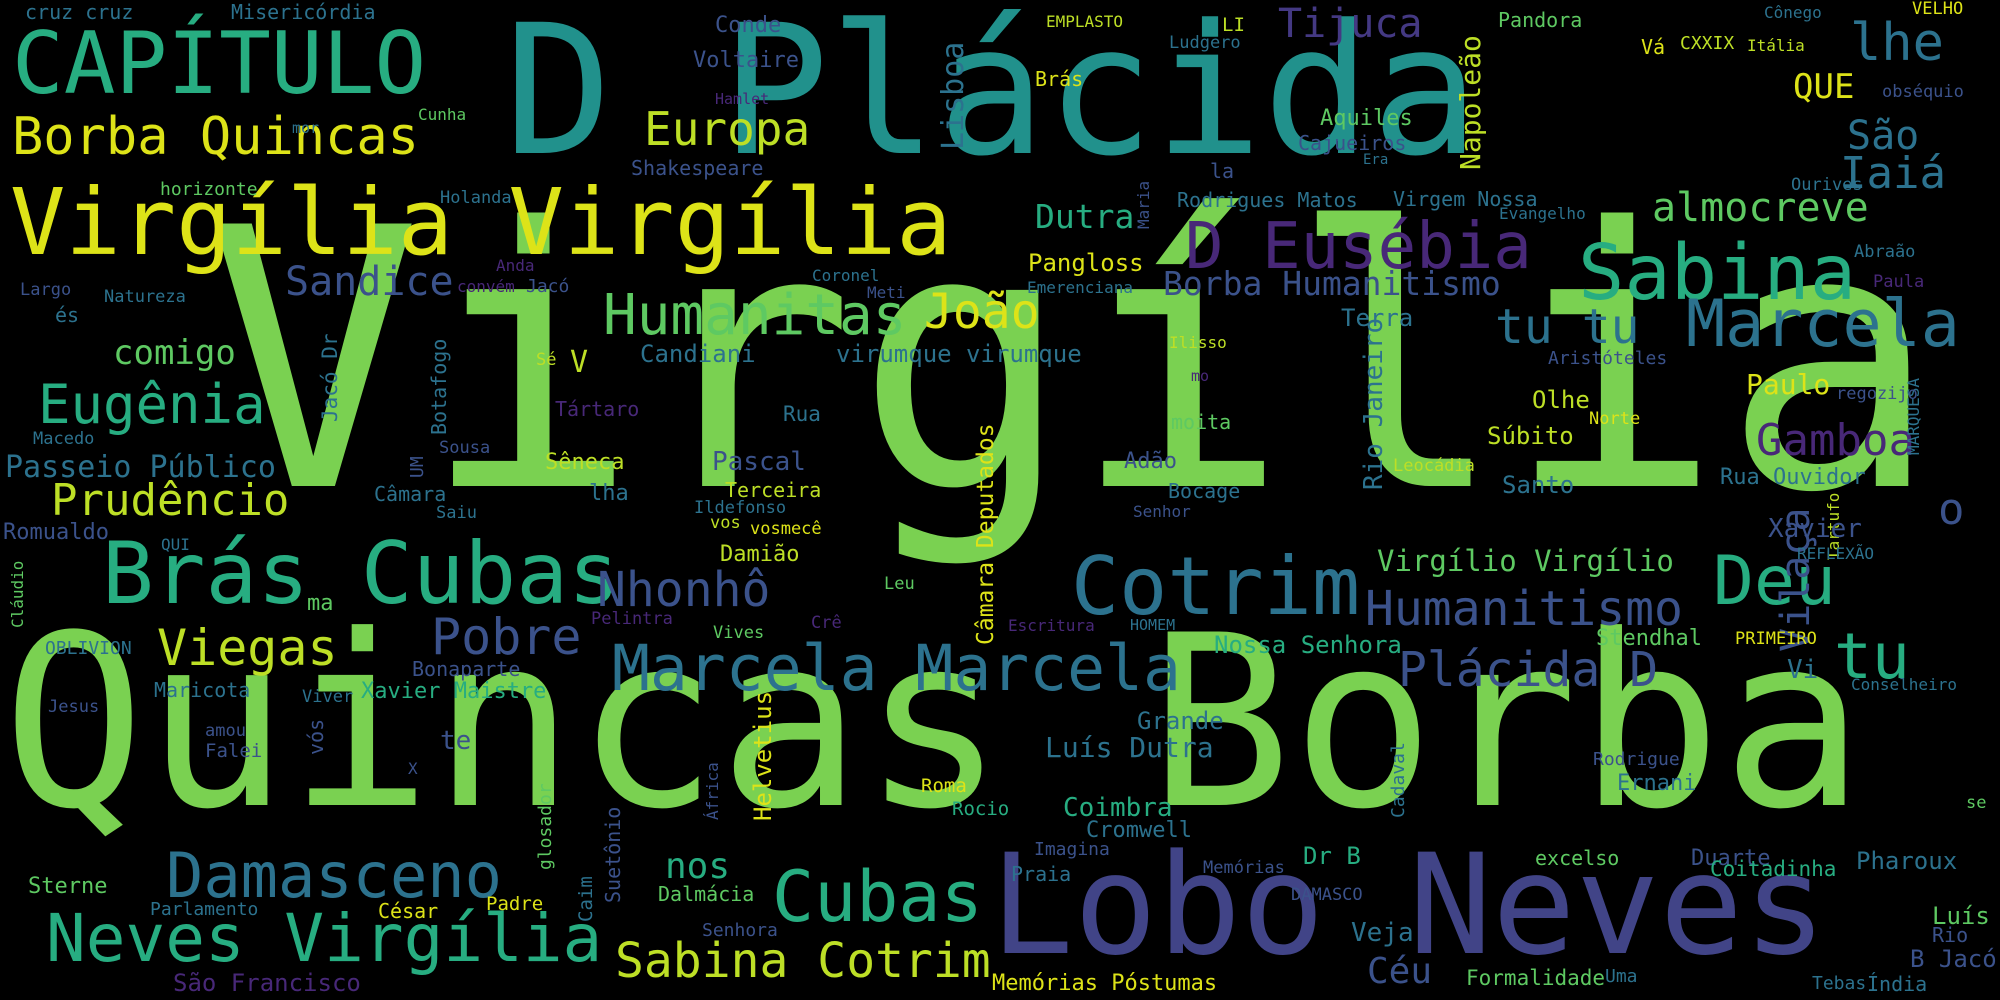  Describe the element at coordinates (1872, 656) in the screenshot. I see `word-tu: tu` at that location.